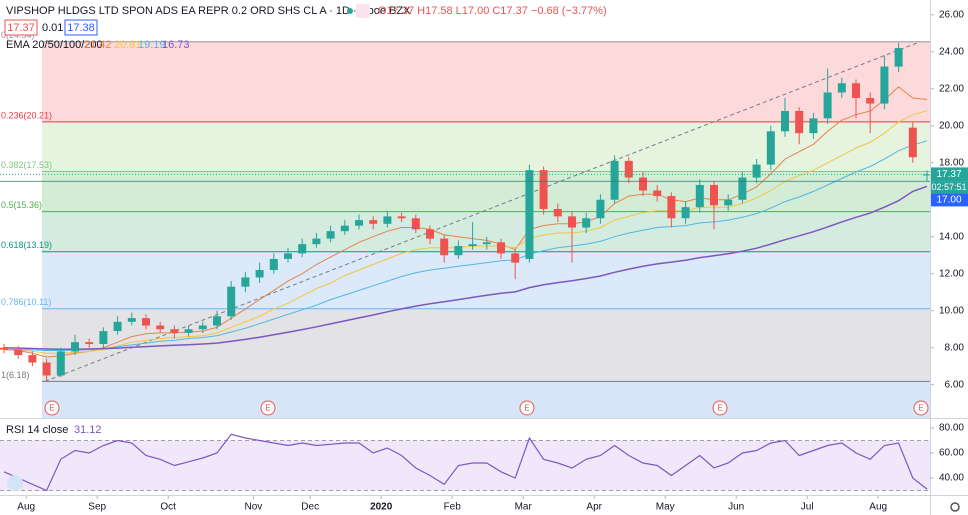 This screenshot has height=515, width=968. Describe the element at coordinates (948, 187) in the screenshot. I see `countdown: 02:57:51` at that location.